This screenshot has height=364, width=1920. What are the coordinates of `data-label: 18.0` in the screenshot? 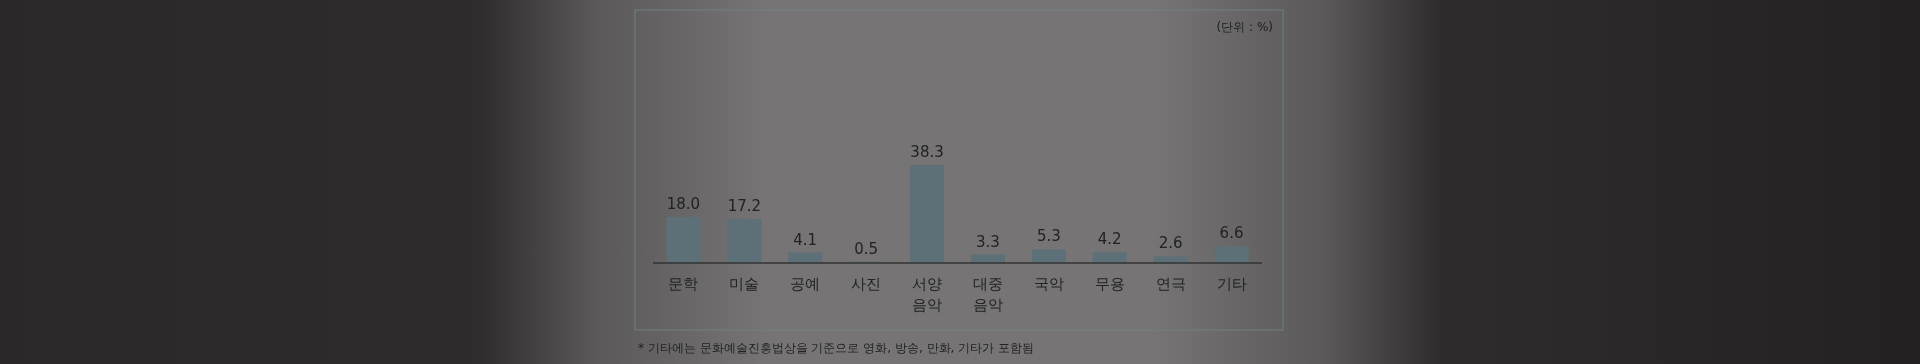 It's located at (683, 203).